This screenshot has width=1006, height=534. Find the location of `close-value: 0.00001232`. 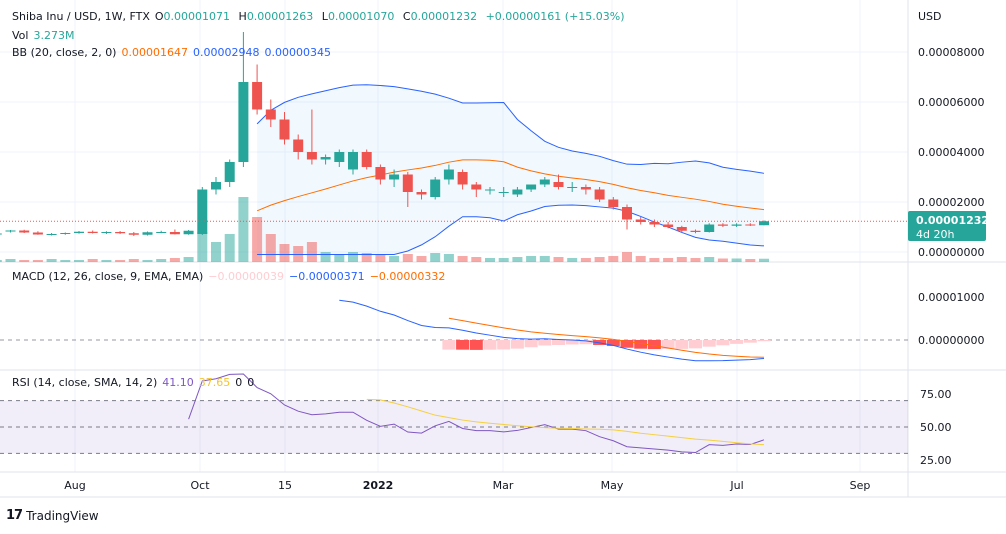

close-value: 0.00001232 is located at coordinates (444, 16).